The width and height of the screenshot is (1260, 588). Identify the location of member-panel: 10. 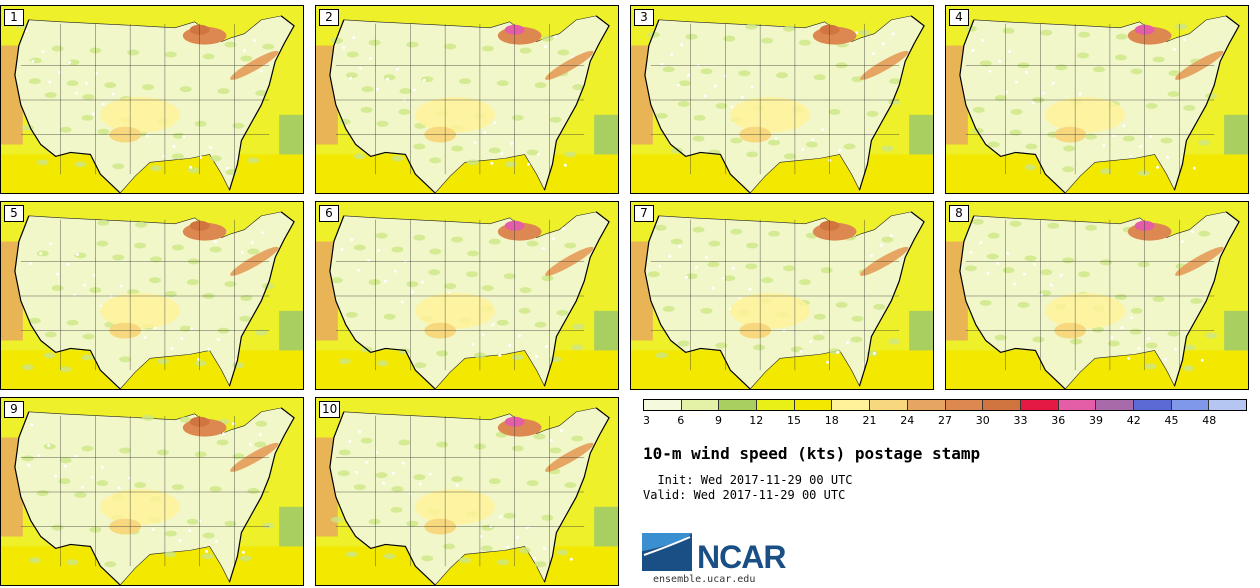
(467, 491).